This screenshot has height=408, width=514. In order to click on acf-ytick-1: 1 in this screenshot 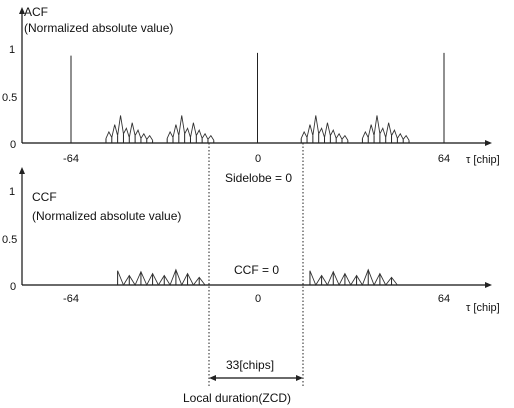, I will do `click(12, 50)`.